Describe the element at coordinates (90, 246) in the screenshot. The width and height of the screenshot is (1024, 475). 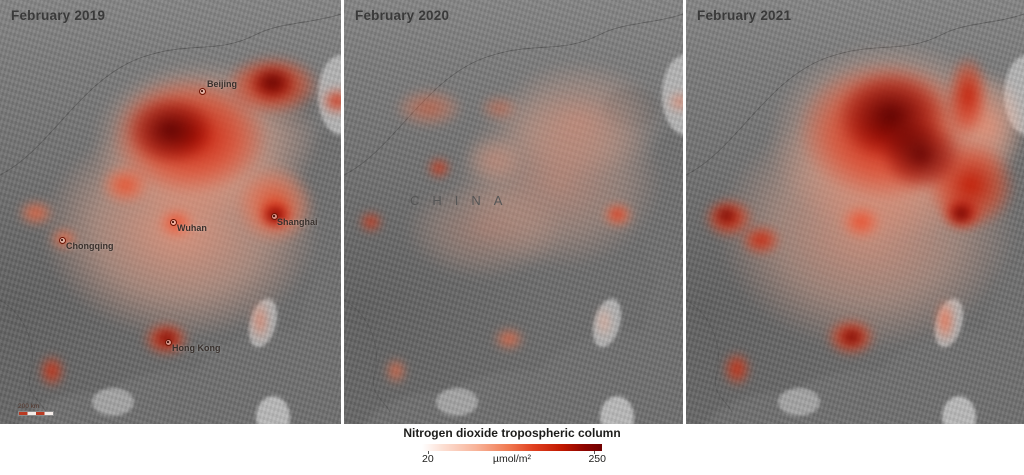
I see `city-label: Chongqing` at that location.